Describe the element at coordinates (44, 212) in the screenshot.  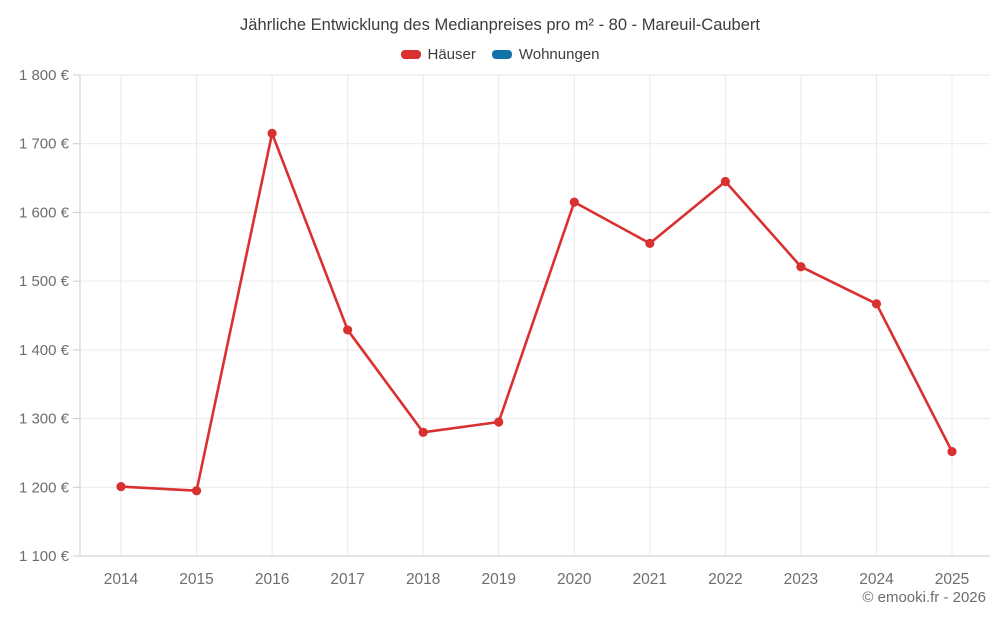
I see `y-axis-label: 1 600 €` at that location.